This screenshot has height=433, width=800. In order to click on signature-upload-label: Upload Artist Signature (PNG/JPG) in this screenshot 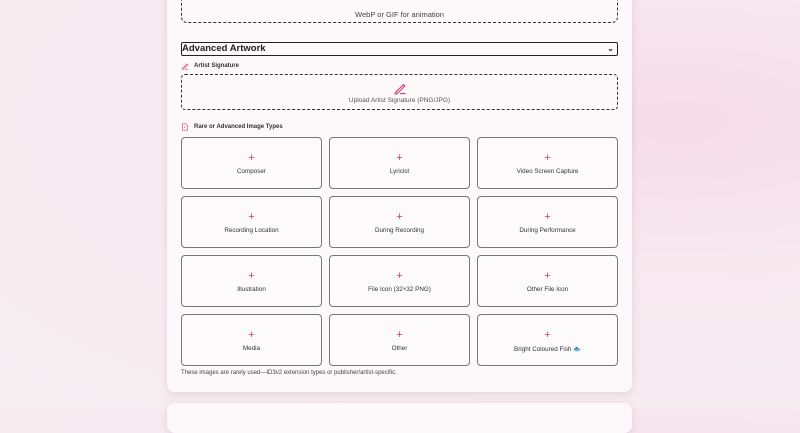, I will do `click(399, 100)`.